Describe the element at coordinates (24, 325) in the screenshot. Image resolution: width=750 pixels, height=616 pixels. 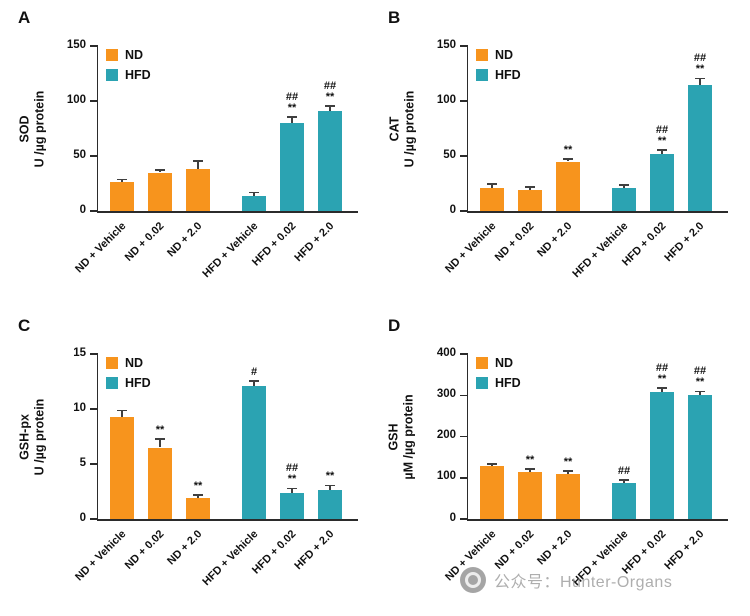
I see `panel-letter: C` at that location.